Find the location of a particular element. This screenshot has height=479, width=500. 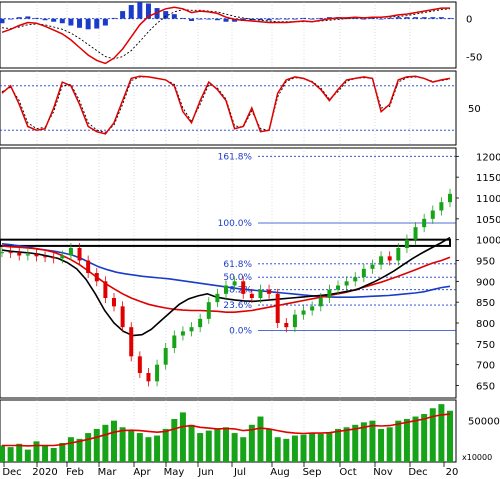

x-tick-label: Nov is located at coordinates (383, 472).